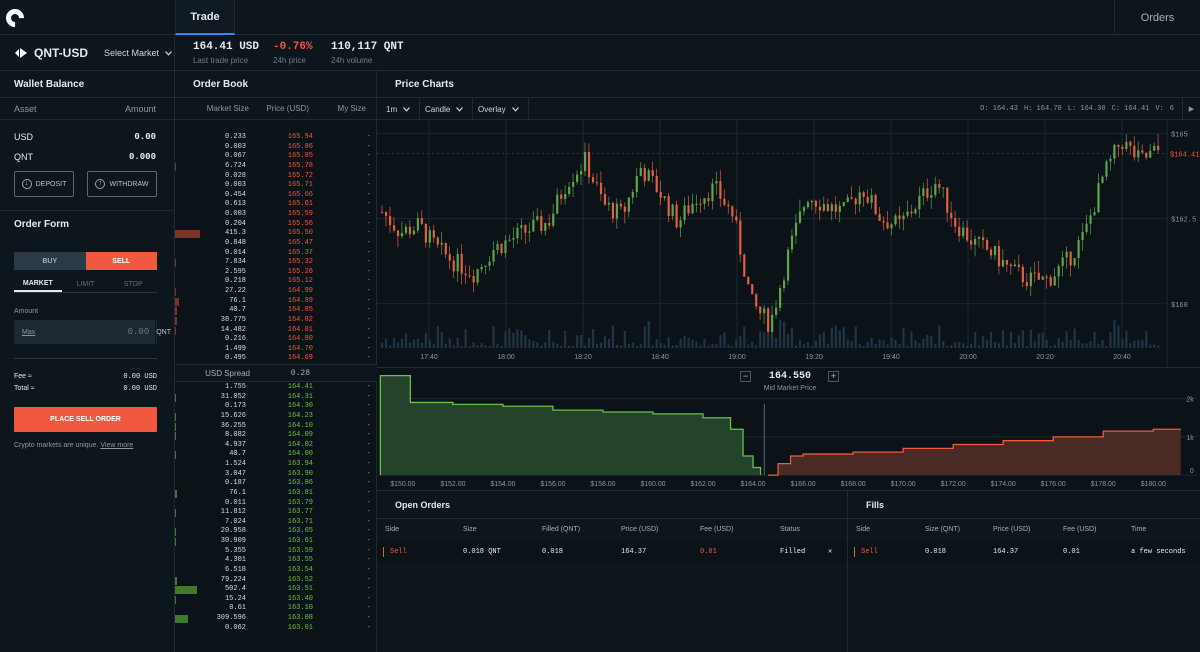 Image resolution: width=1200 pixels, height=652 pixels. What do you see at coordinates (830, 552) in the screenshot?
I see `close-icon: ✕` at bounding box center [830, 552].